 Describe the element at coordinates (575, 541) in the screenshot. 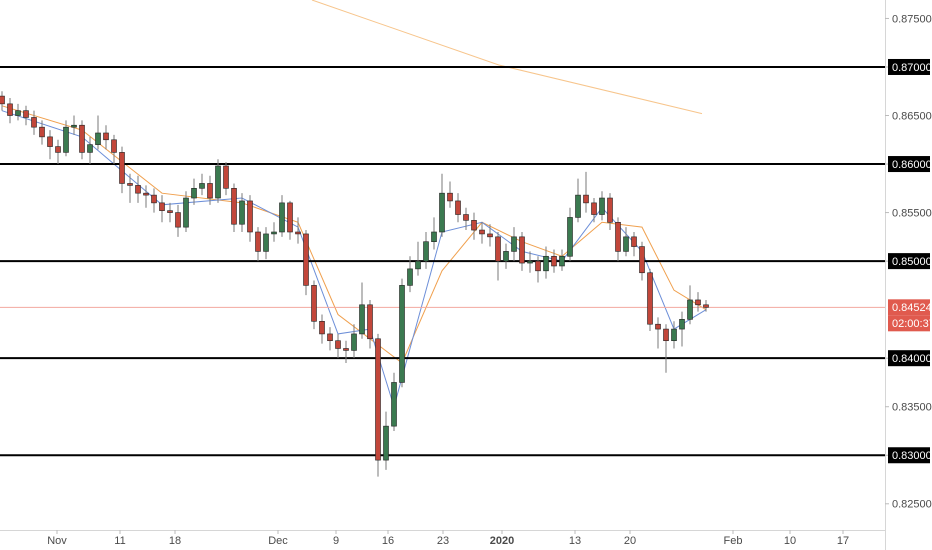

I see `x-tick-label: 13` at that location.